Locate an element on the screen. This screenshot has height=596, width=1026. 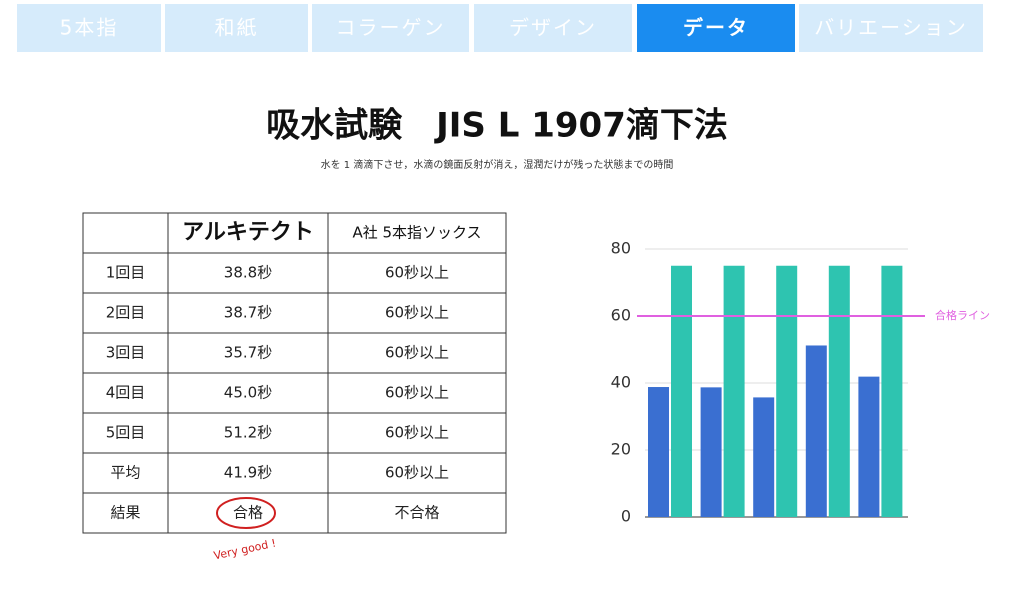
table-cell: 4回目 is located at coordinates (126, 393).